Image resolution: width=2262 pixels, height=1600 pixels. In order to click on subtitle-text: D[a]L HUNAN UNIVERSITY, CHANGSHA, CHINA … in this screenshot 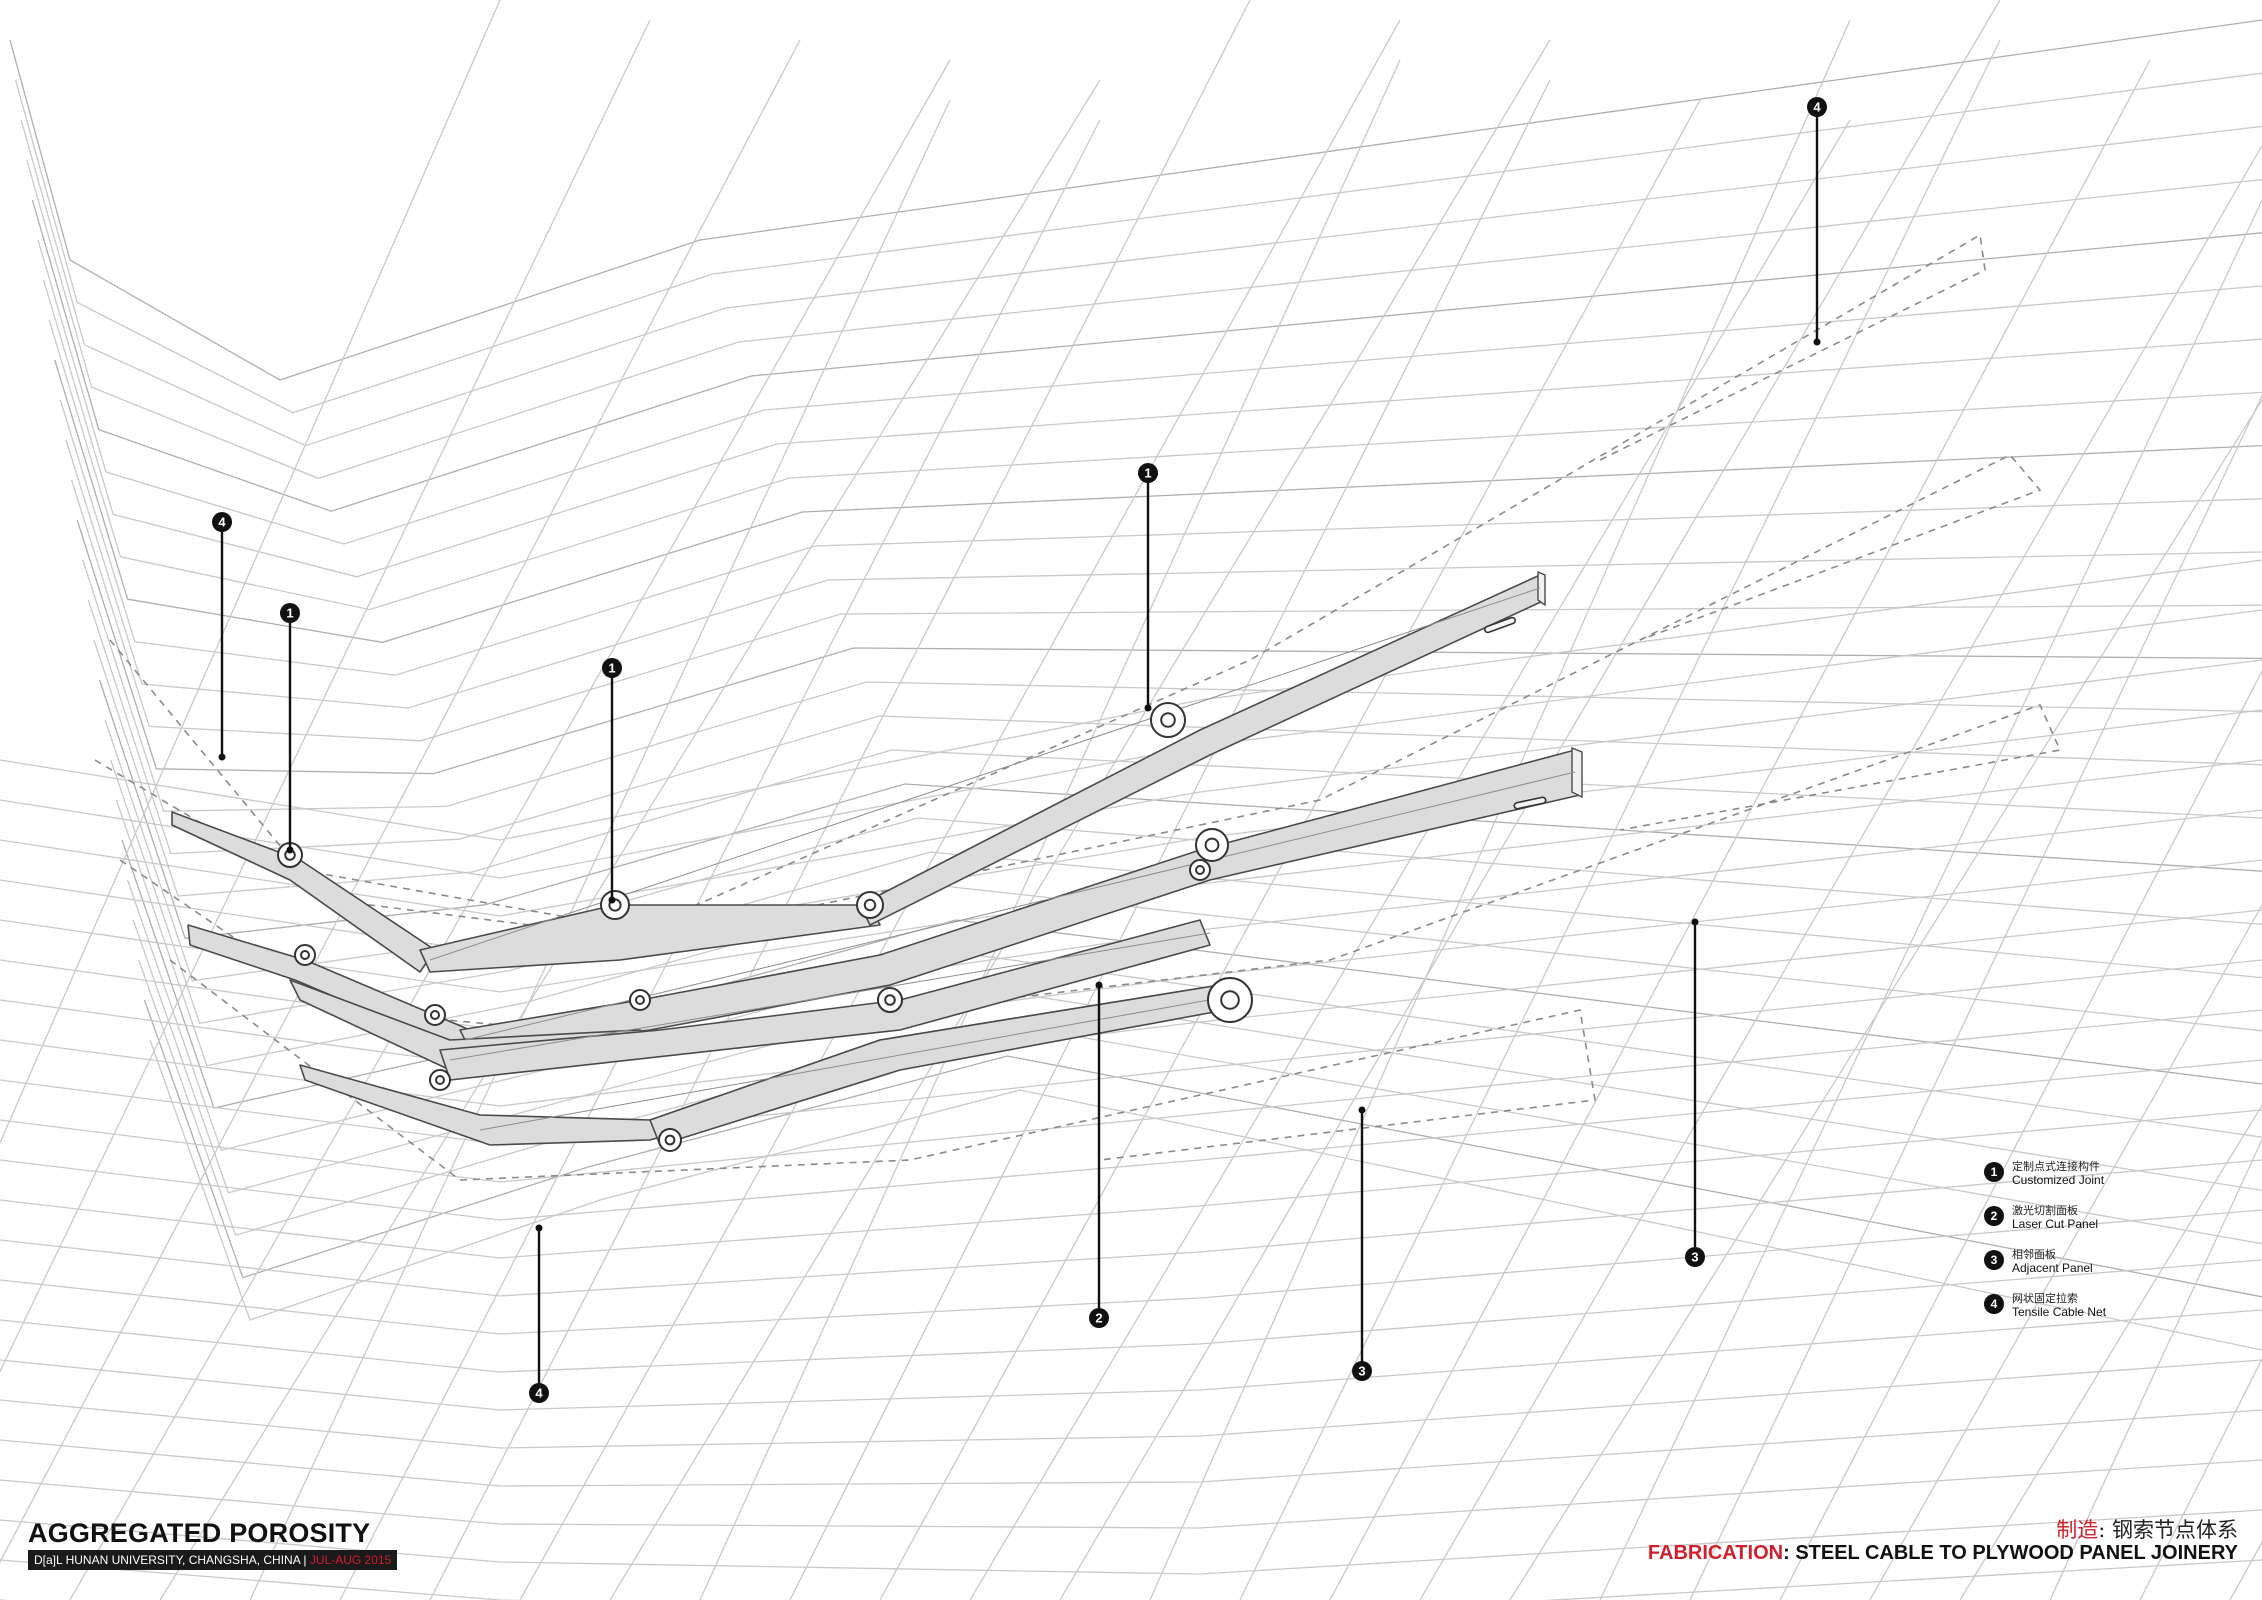, I will do `click(170, 1560)`.